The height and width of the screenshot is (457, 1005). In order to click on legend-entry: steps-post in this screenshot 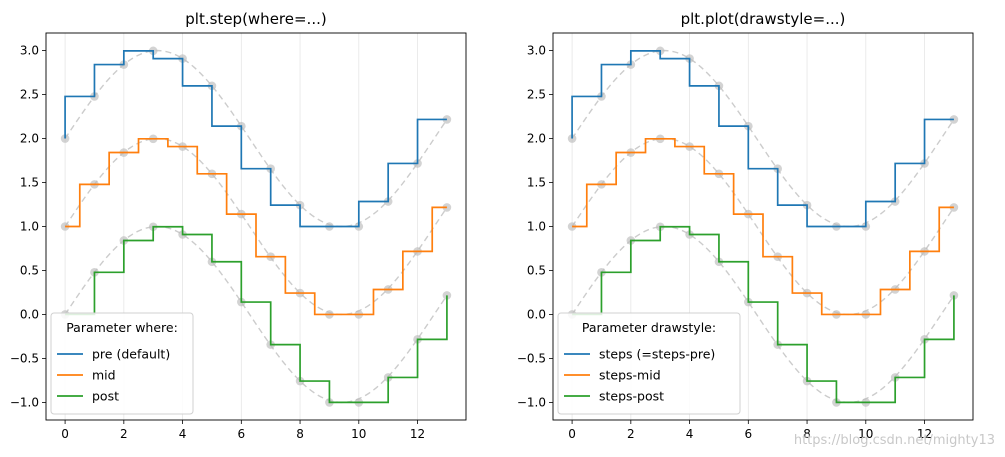, I will do `click(631, 396)`.